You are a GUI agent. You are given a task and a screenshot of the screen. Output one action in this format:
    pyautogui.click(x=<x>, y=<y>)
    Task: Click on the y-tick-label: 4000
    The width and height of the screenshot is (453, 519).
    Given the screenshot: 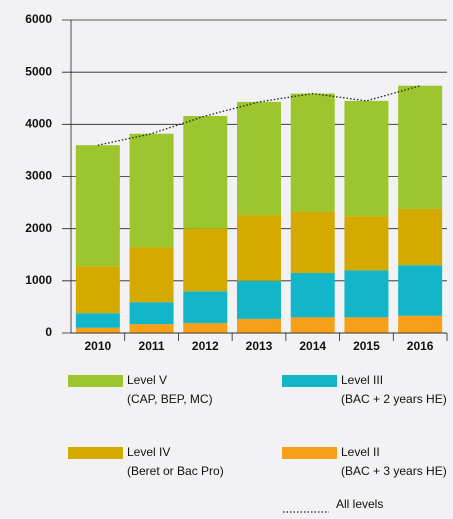 What is the action you would take?
    pyautogui.click(x=38, y=124)
    